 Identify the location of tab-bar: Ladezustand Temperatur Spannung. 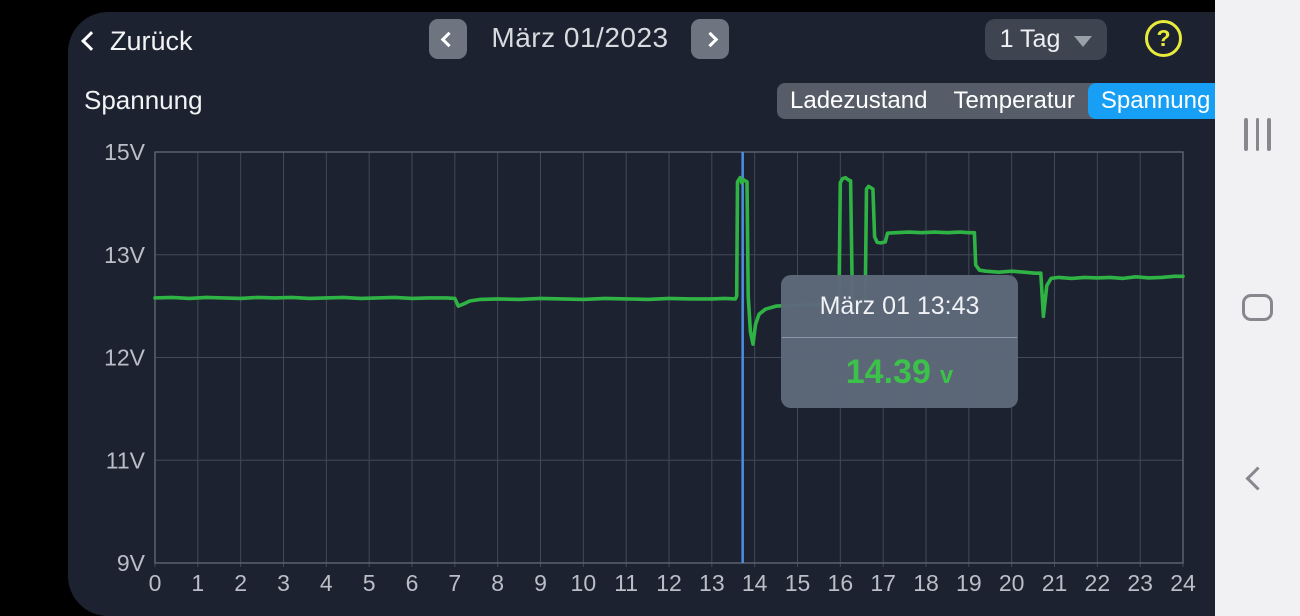
(1000, 101).